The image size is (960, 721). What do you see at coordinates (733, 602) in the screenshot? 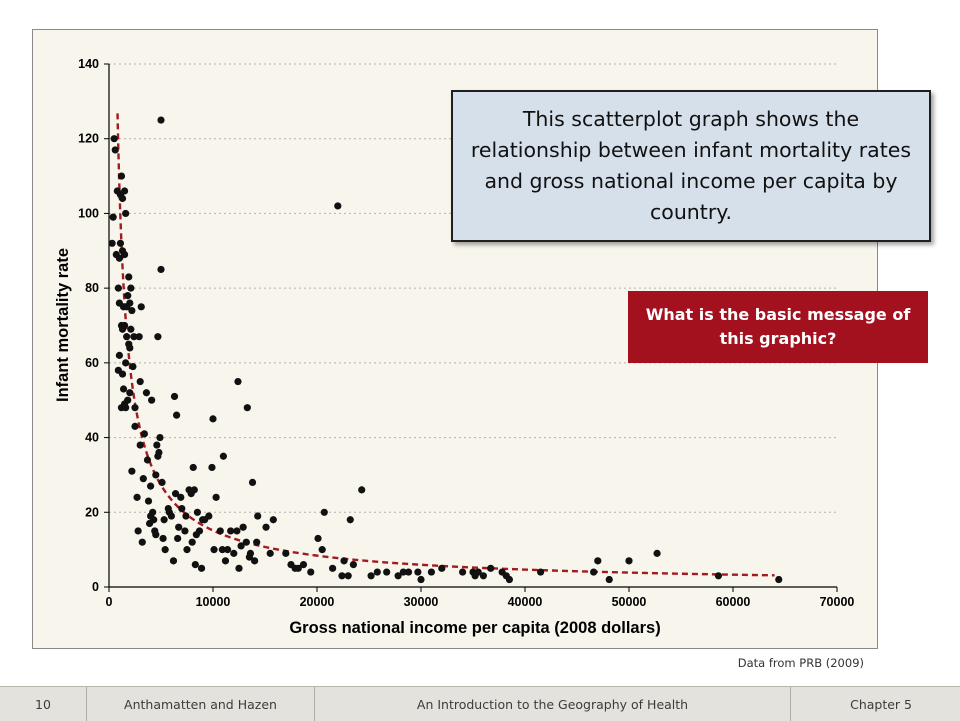
I see `x-tick-label: 60000` at bounding box center [733, 602].